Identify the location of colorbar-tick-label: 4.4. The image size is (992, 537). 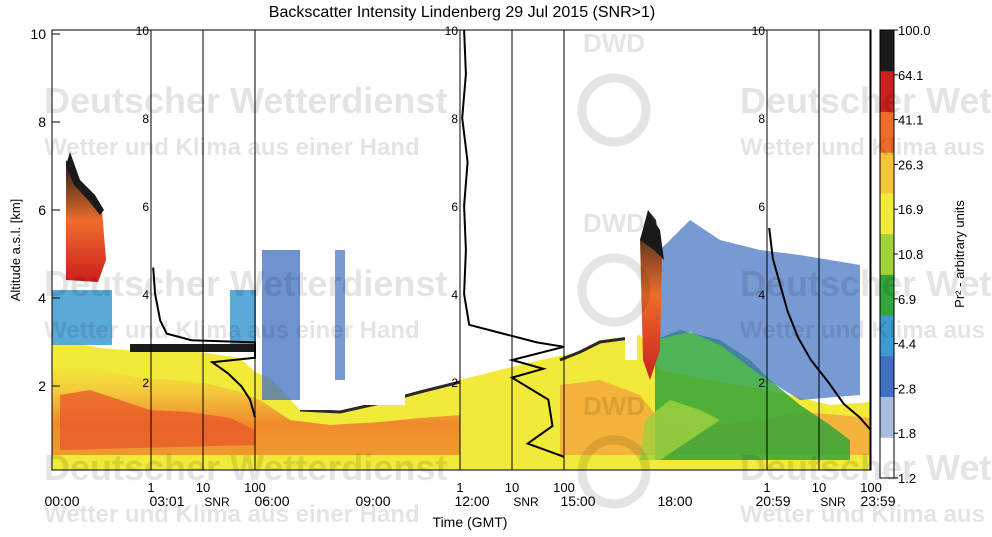
(907, 344).